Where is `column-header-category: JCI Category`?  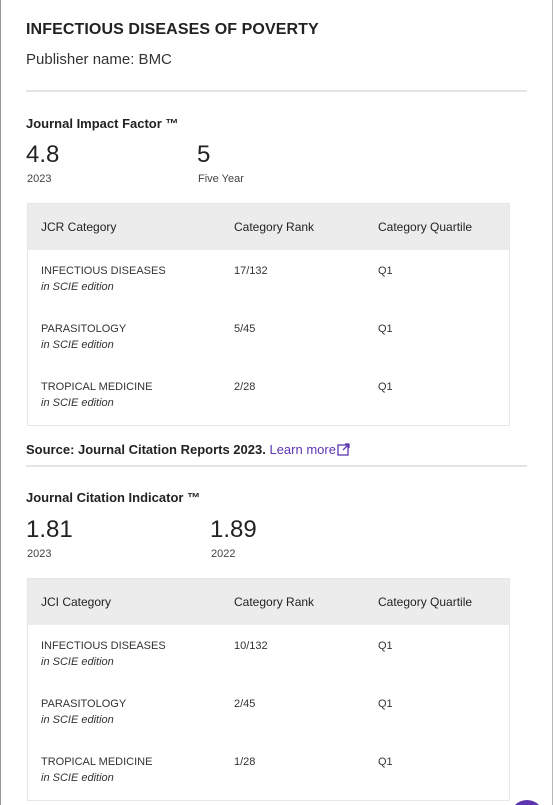
column-header-category: JCI Category is located at coordinates (76, 602).